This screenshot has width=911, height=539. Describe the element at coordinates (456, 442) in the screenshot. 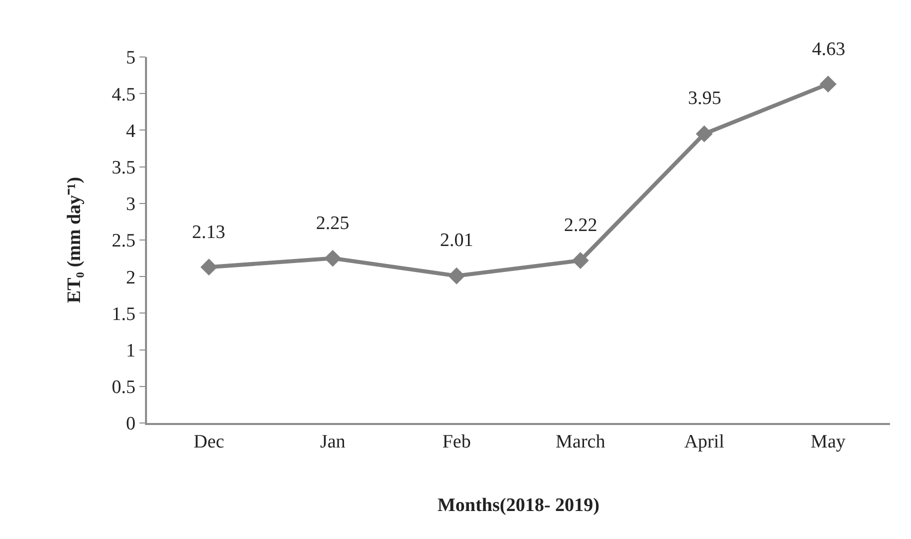

I see `x-tick-label: Feb` at that location.